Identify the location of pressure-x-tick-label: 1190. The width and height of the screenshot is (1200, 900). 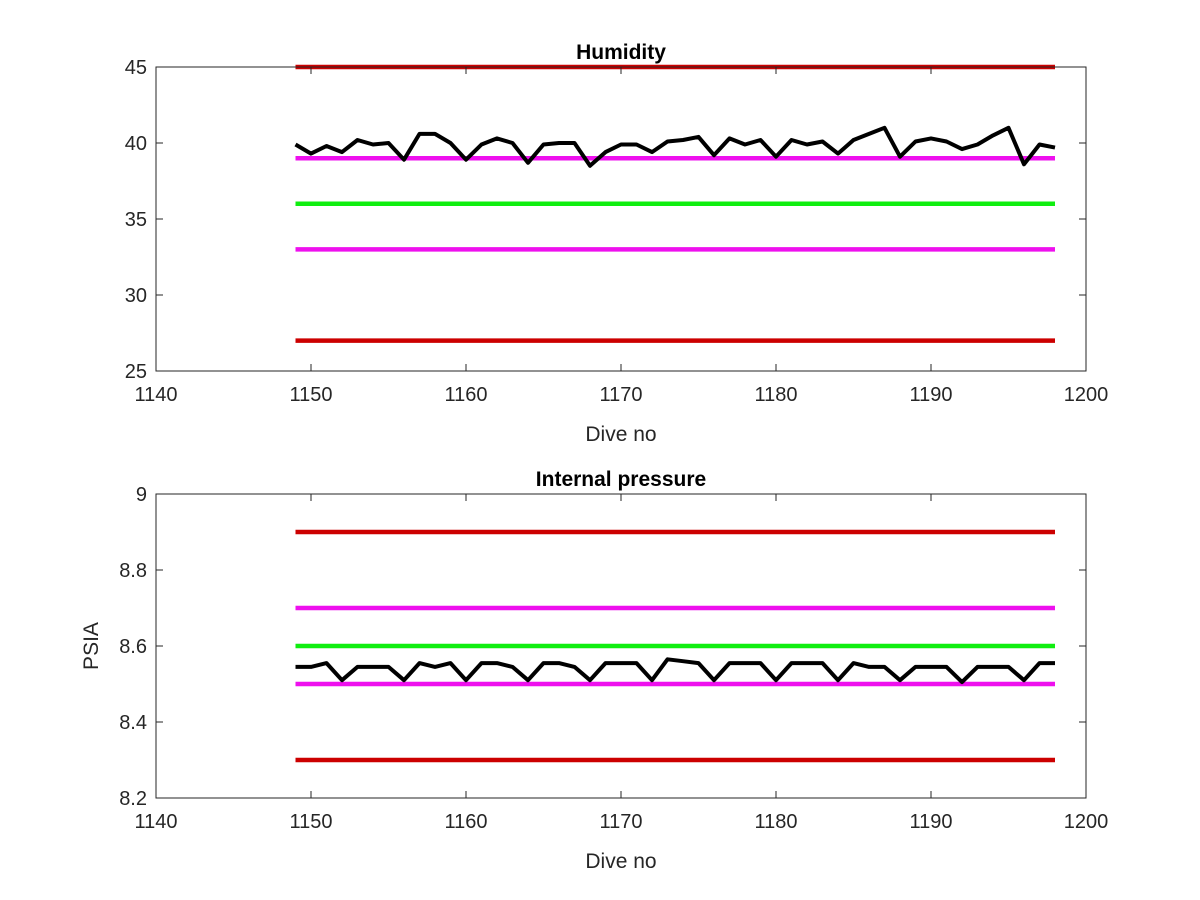
(930, 822).